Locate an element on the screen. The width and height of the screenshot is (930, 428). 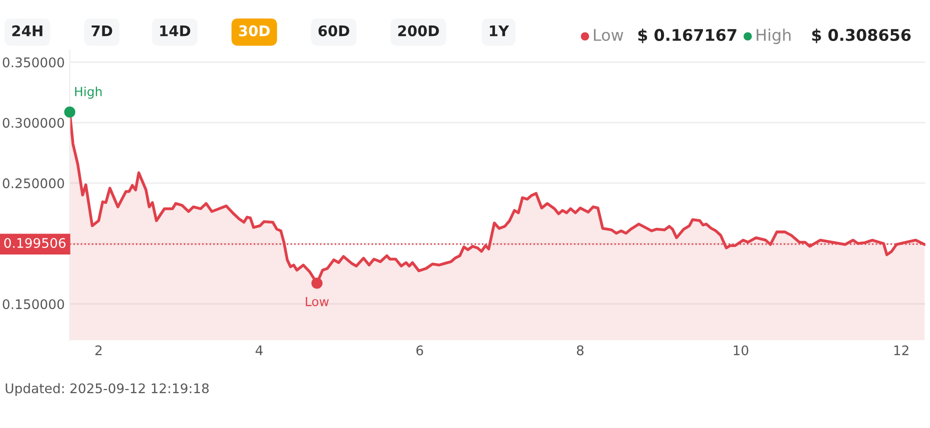
annotation: Low is located at coordinates (317, 301).